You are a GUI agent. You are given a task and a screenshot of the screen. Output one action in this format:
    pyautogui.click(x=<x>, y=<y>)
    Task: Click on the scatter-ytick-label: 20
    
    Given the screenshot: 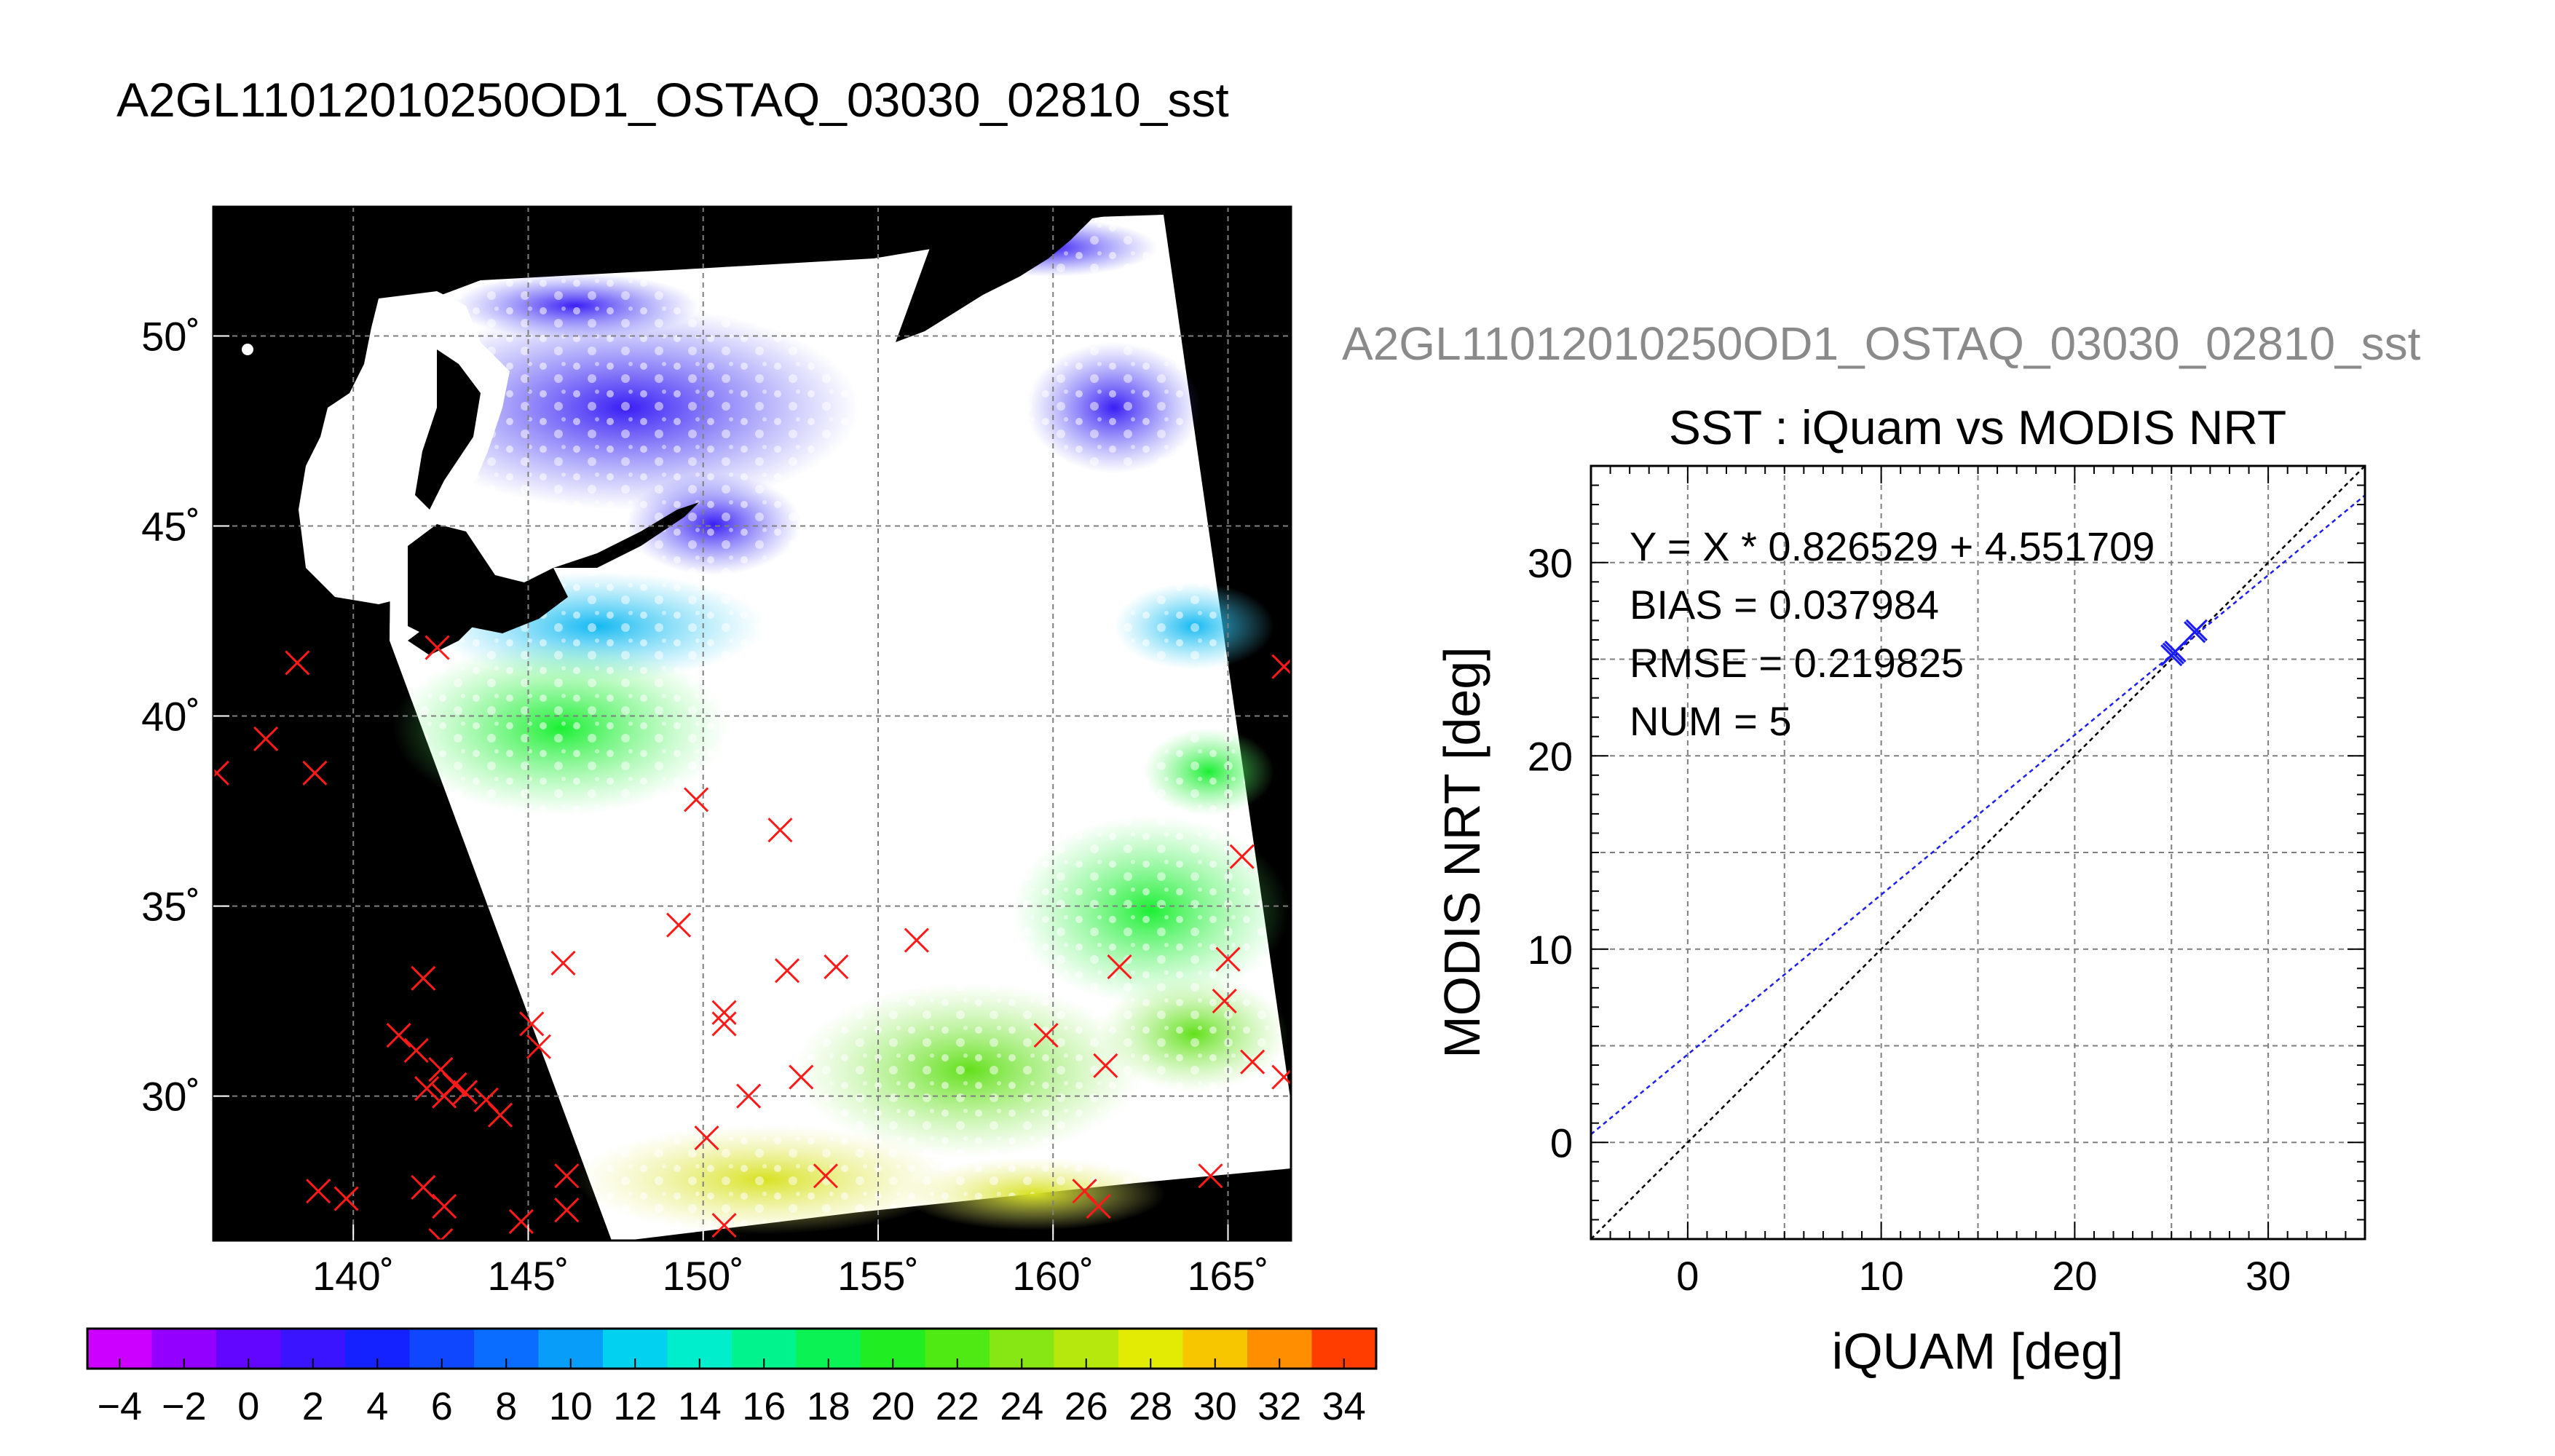 What is the action you would take?
    pyautogui.click(x=1550, y=756)
    